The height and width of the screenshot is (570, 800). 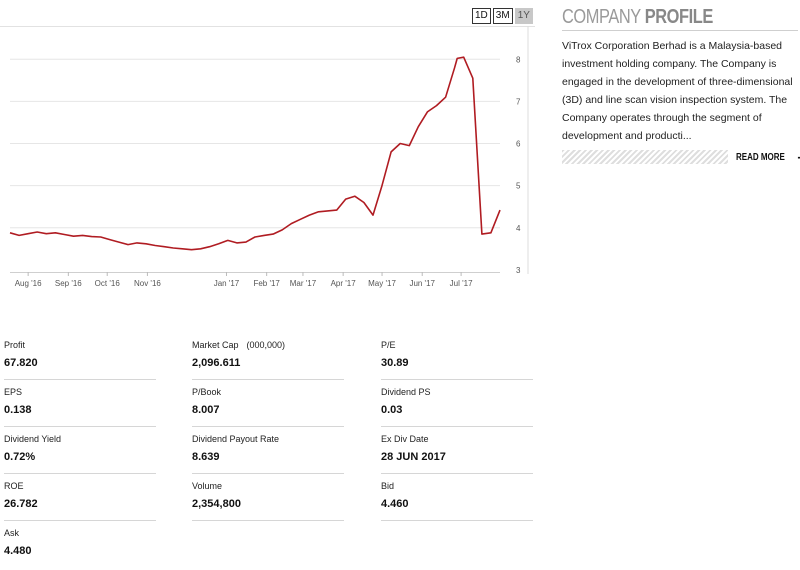 I want to click on stat-label: ROE, so click(x=14, y=486).